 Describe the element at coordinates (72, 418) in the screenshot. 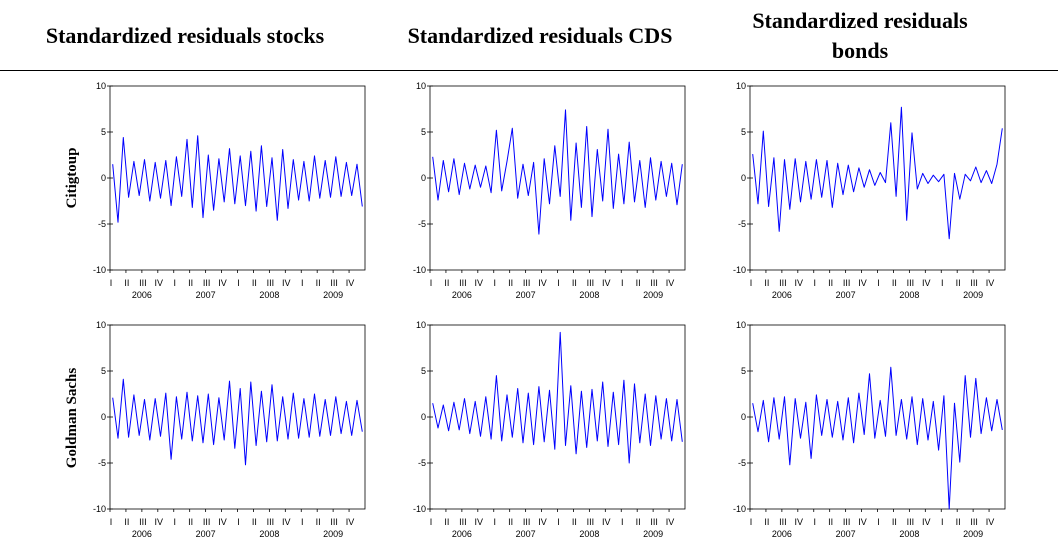

I see `row-label: Goldman Sachs` at that location.